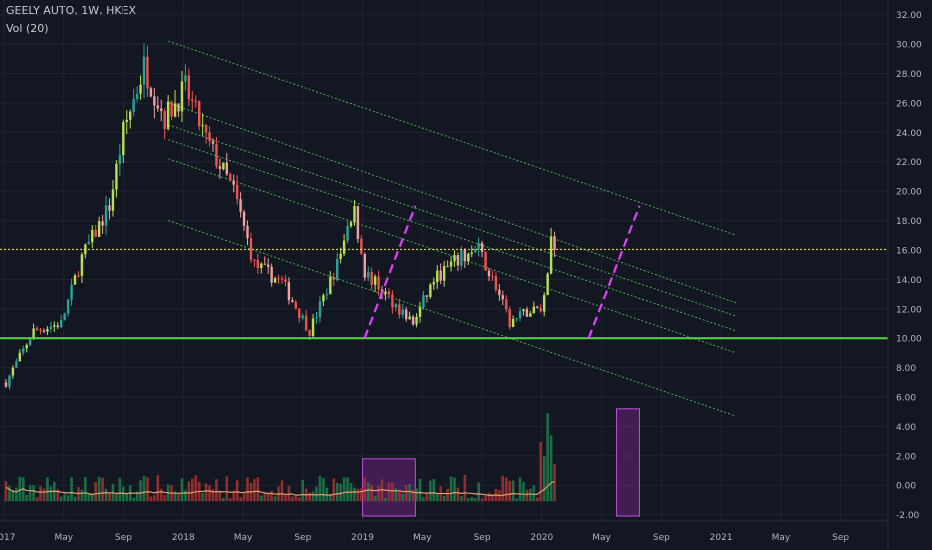 The image size is (932, 550). What do you see at coordinates (302, 538) in the screenshot?
I see `x-tick-label: Sep` at bounding box center [302, 538].